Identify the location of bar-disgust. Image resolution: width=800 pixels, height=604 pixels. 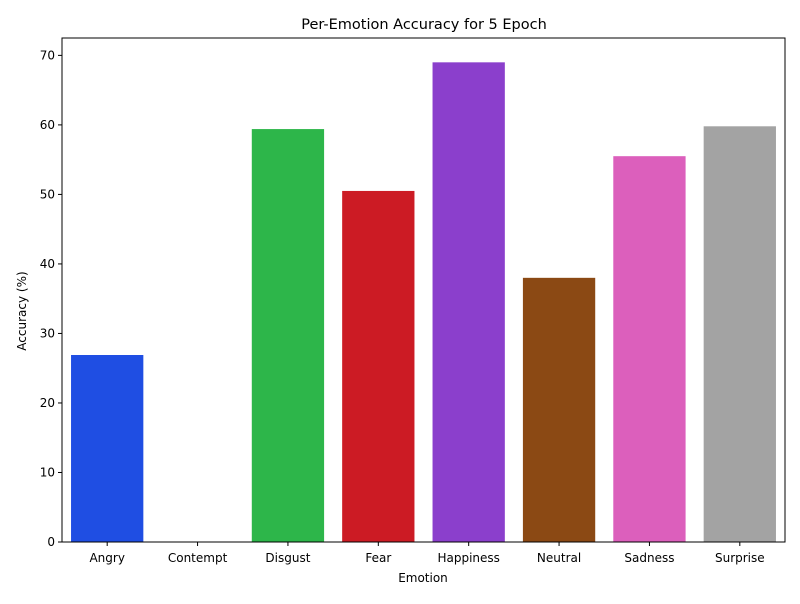
(288, 335).